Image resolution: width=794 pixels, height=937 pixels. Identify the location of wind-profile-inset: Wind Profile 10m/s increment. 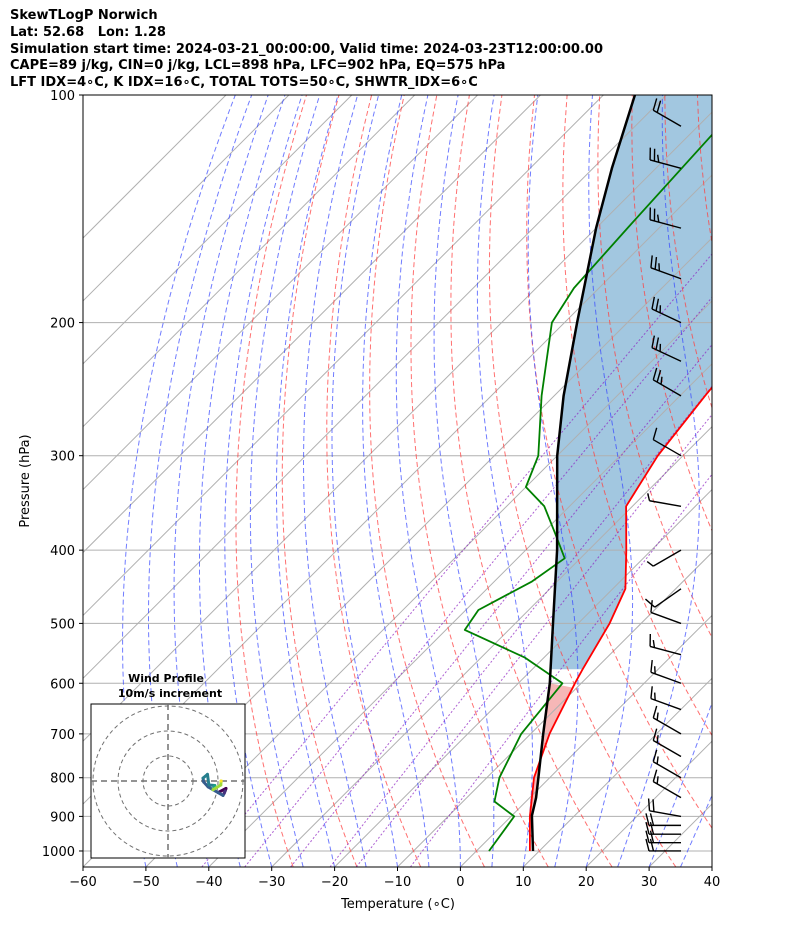
(168, 765).